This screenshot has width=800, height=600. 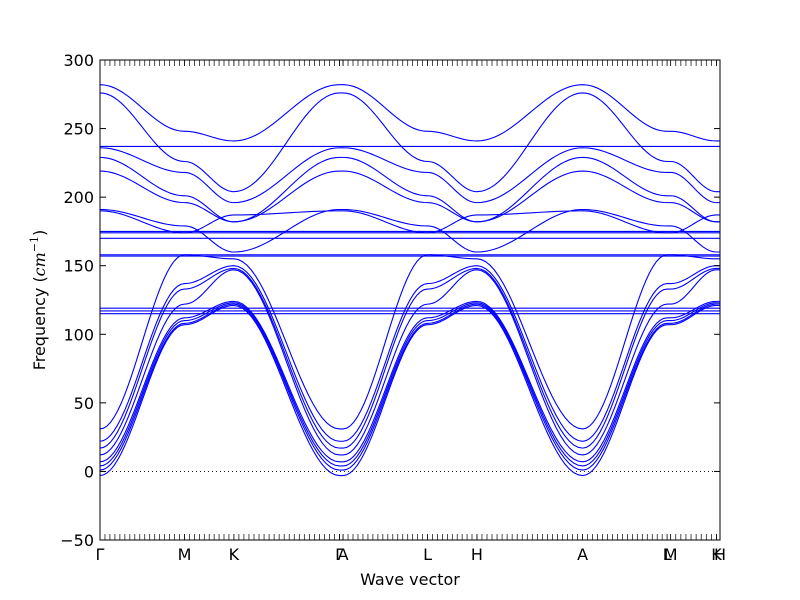 What do you see at coordinates (39, 233) in the screenshot?
I see `y-axis-label-close: )` at bounding box center [39, 233].